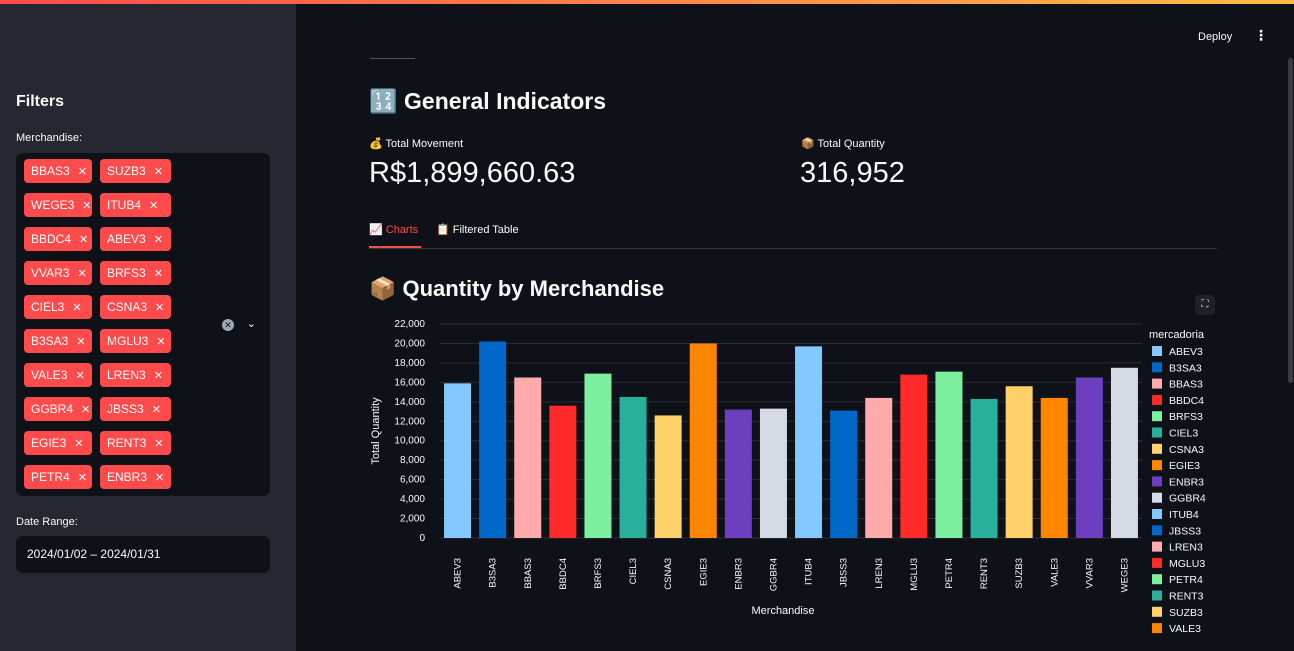 This screenshot has width=1294, height=651. I want to click on x-tick-label: PETR4, so click(949, 573).